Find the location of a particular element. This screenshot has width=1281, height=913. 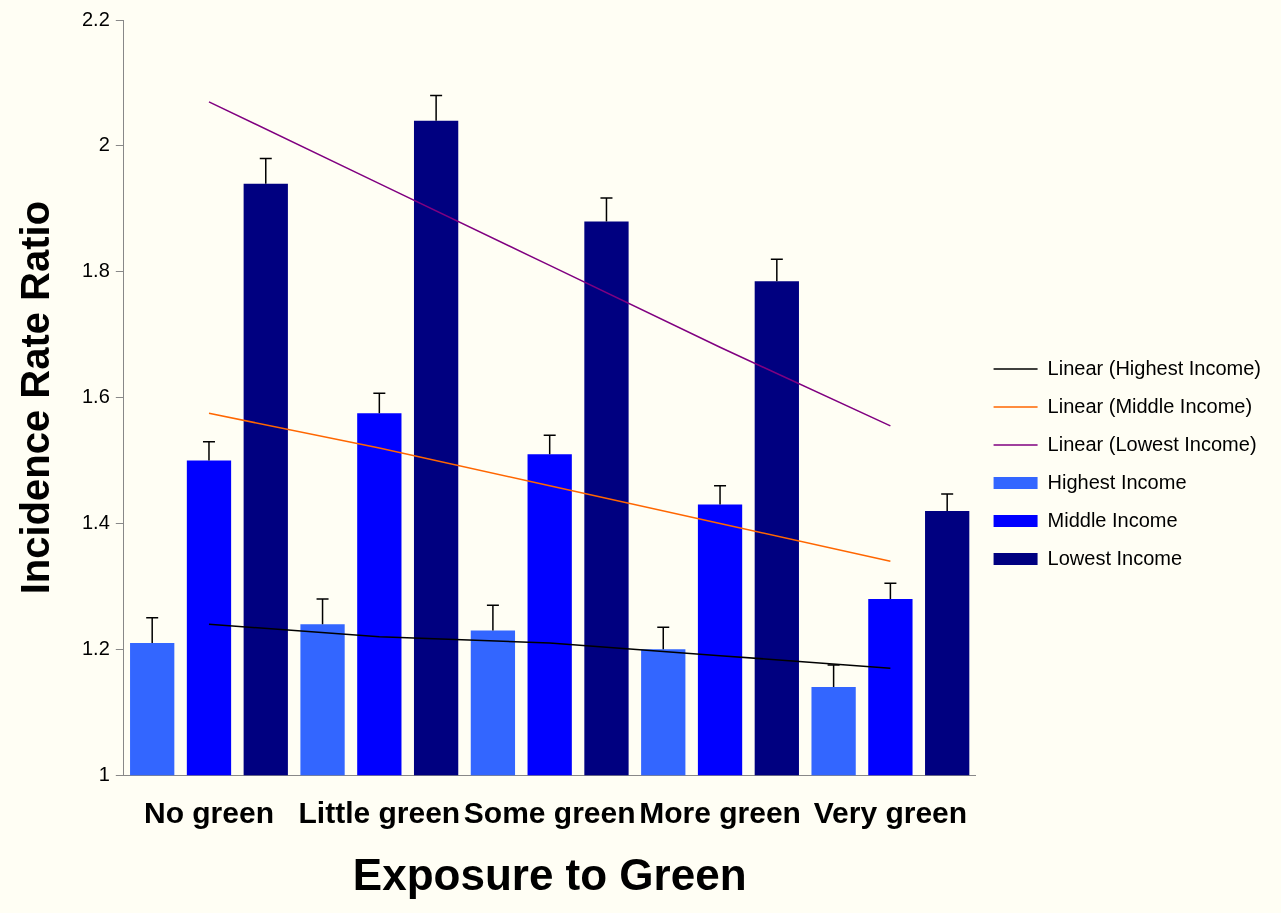

legend-label: Lowest Income is located at coordinates (1115, 557).